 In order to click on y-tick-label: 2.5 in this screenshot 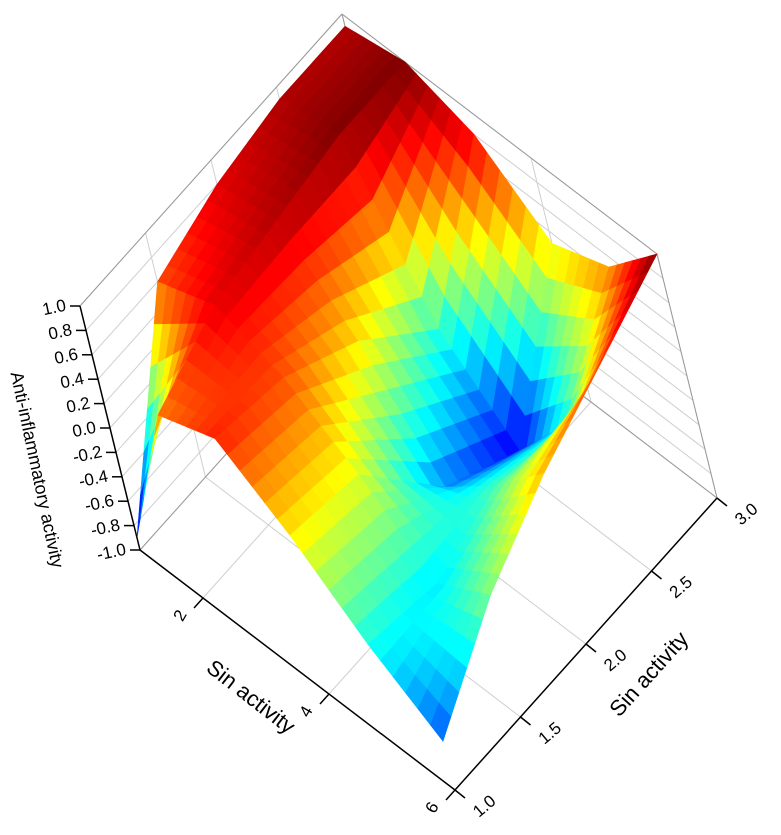, I will do `click(681, 587)`.